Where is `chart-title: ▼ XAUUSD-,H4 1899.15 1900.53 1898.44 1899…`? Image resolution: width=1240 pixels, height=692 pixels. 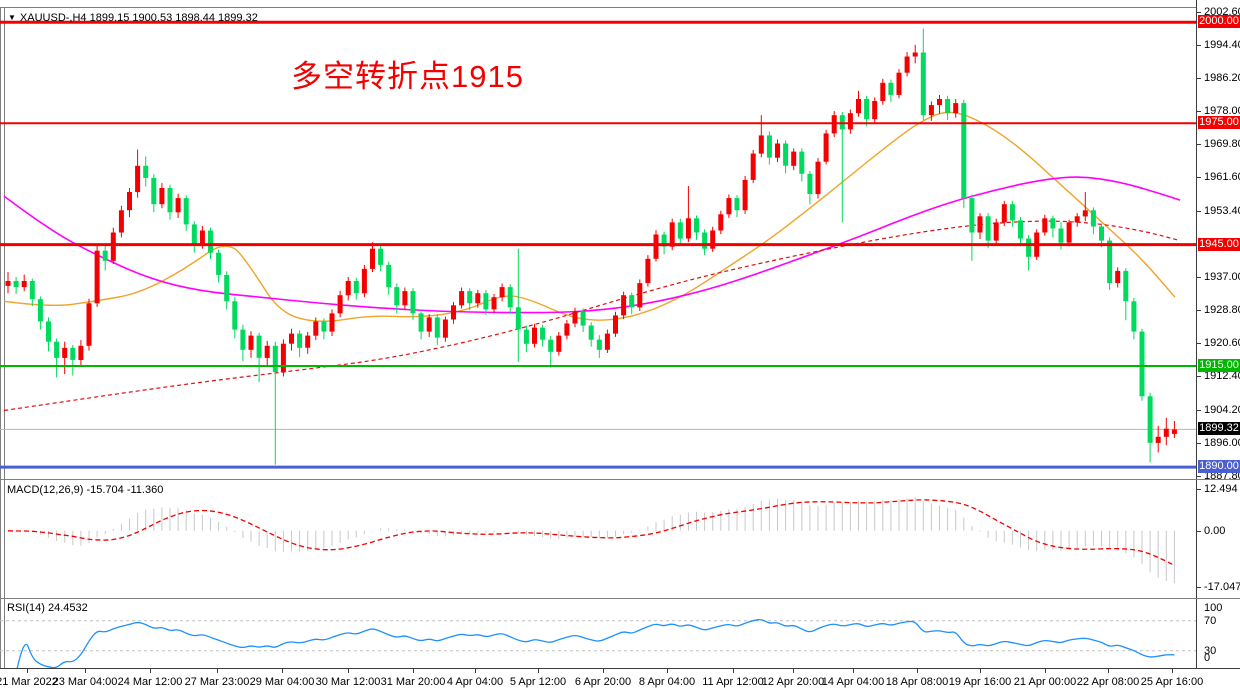 chart-title: ▼ XAUUSD-,H4 1899.15 1900.53 1898.44 1899… is located at coordinates (133, 18).